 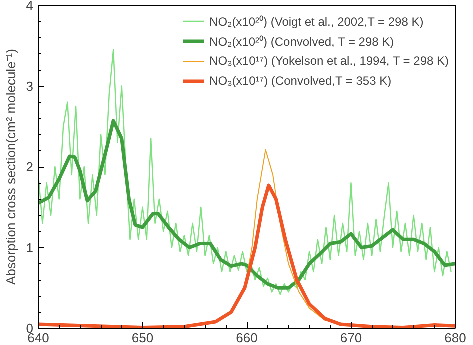 I want to click on y-tick-label: 3, so click(x=30, y=86).